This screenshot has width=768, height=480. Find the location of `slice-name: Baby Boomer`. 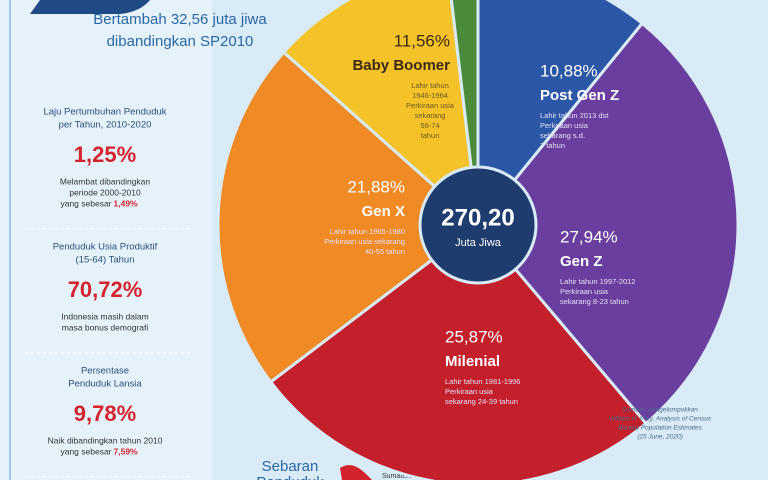

slice-name: Baby Boomer is located at coordinates (401, 65).